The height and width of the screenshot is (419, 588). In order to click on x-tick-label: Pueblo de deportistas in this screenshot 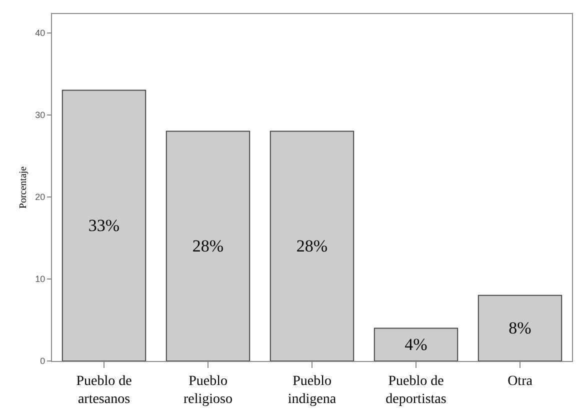, I will do `click(416, 390)`.